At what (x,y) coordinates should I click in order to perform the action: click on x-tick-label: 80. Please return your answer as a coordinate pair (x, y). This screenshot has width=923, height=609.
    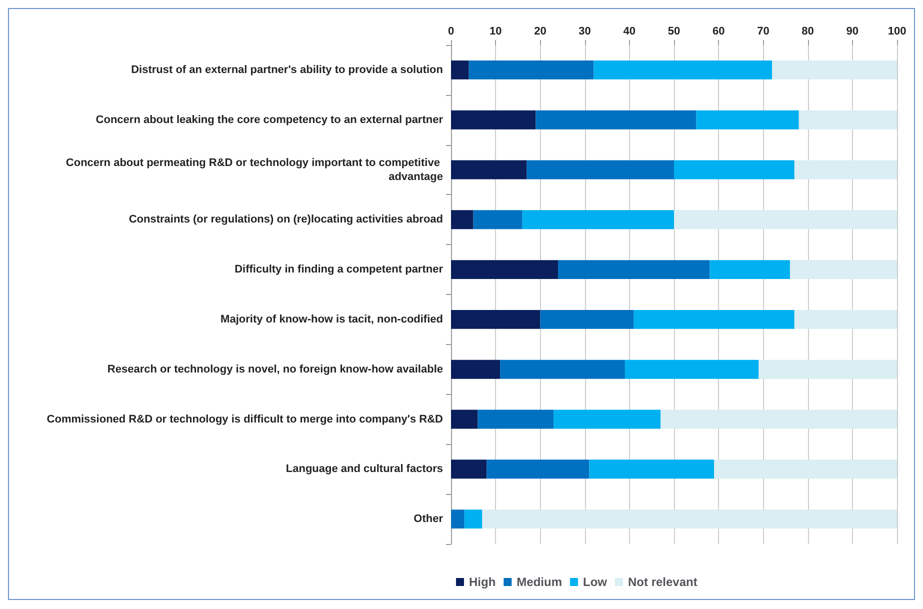
    Looking at the image, I should click on (808, 32).